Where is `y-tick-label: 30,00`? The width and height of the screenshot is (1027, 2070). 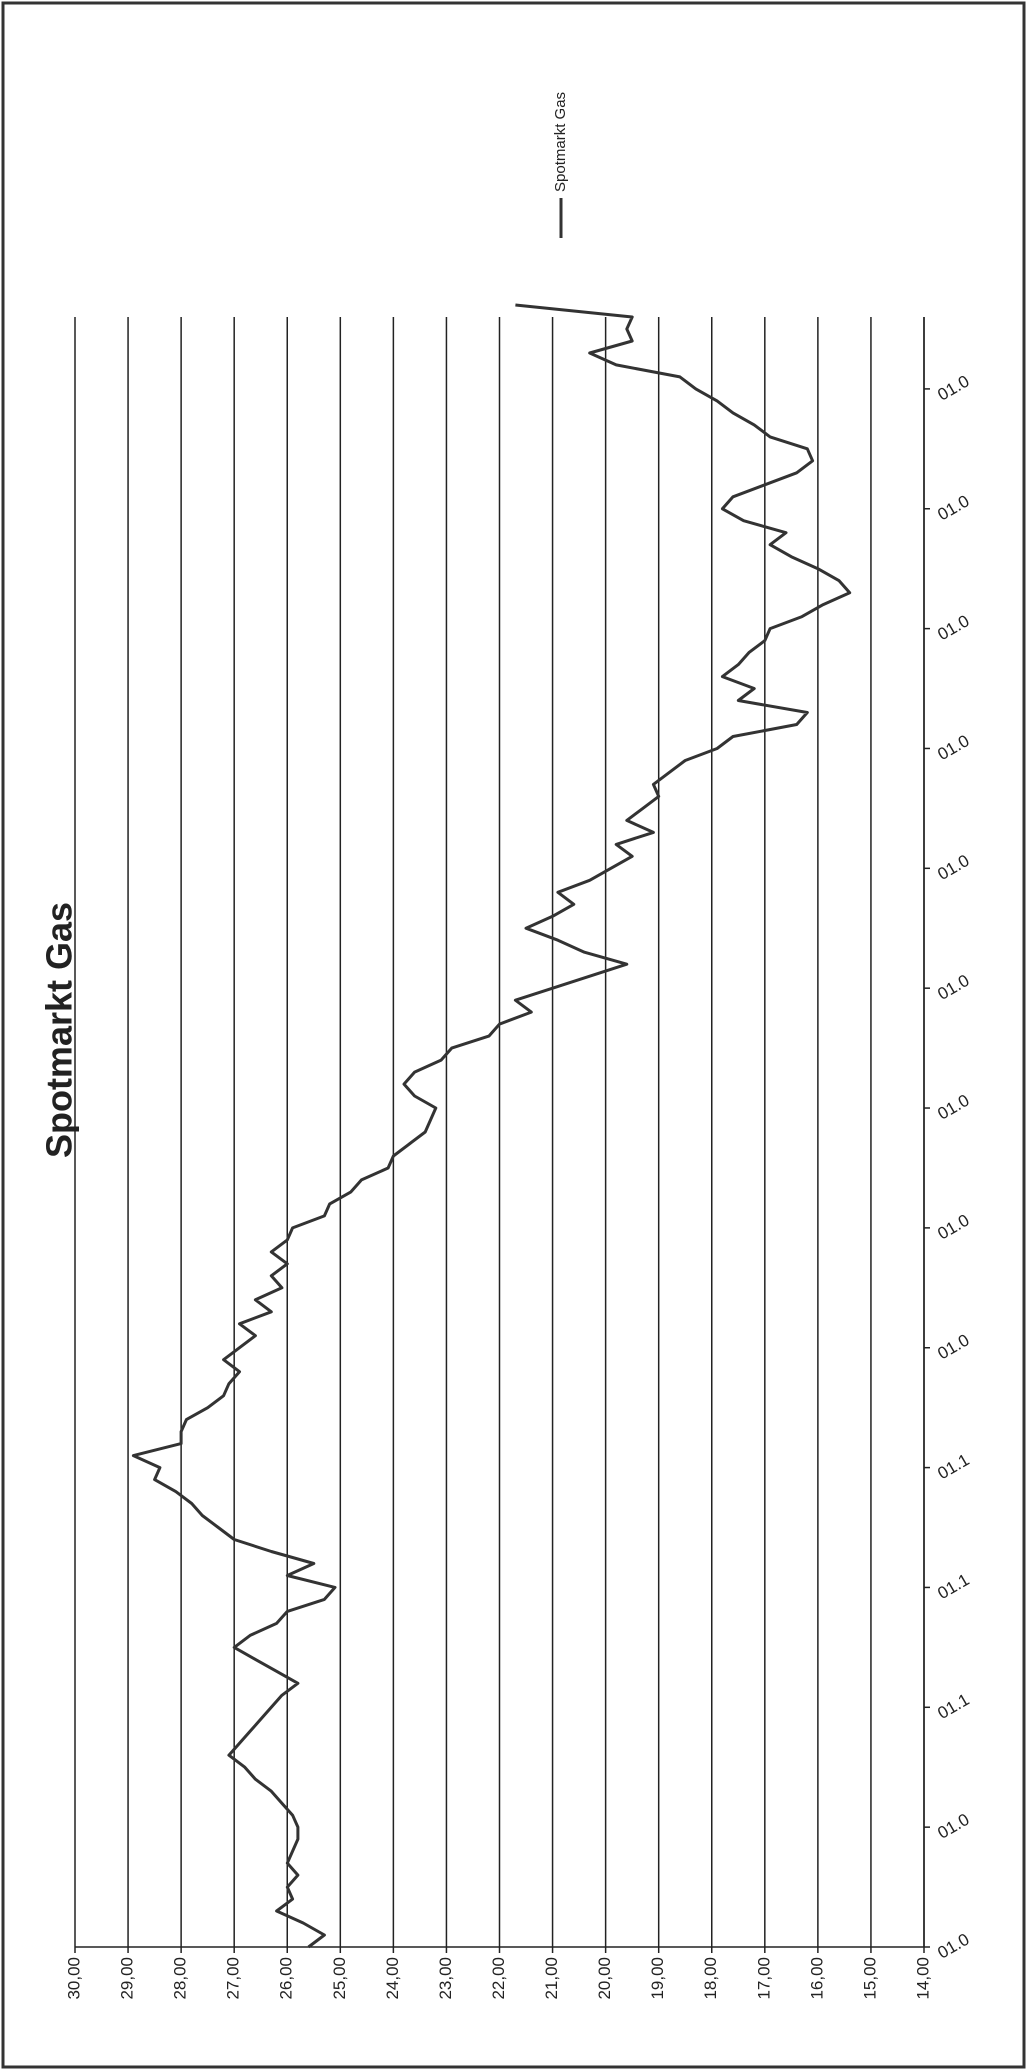 y-tick-label: 30,00 is located at coordinates (73, 1978).